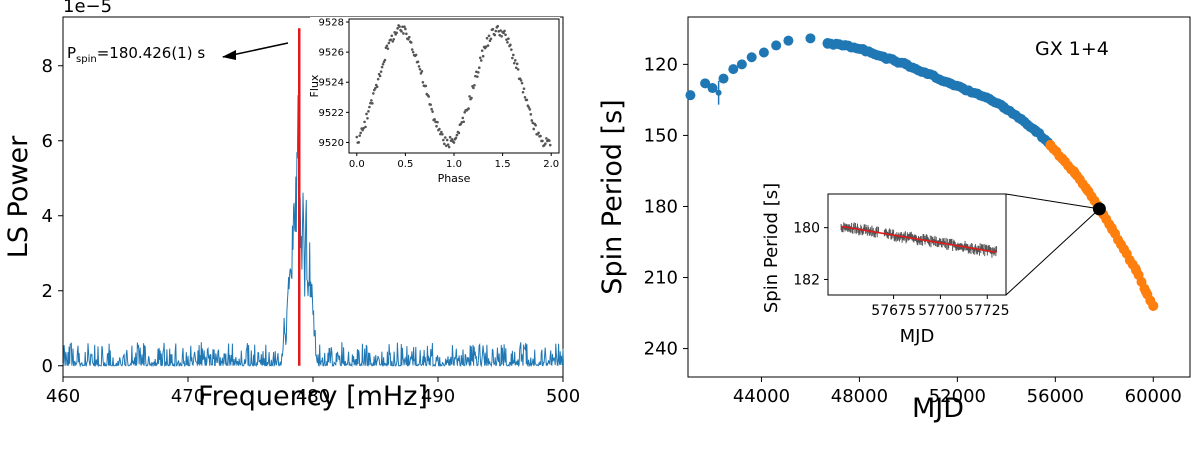 This screenshot has width=1200, height=449. I want to click on phase-x-tick-label: 0.0, so click(357, 164).